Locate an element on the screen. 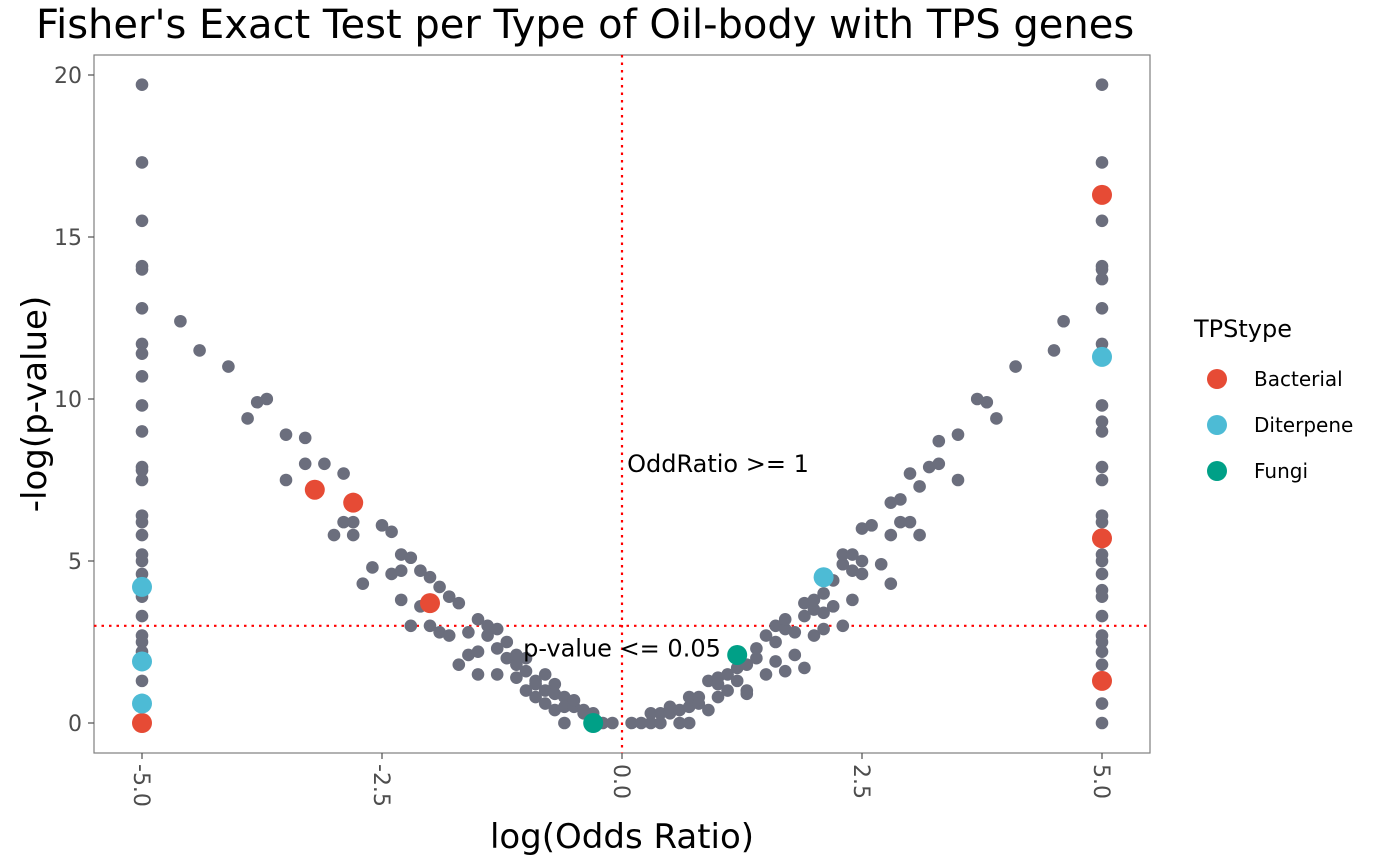  x-tick-label: 0.0 is located at coordinates (620, 781).